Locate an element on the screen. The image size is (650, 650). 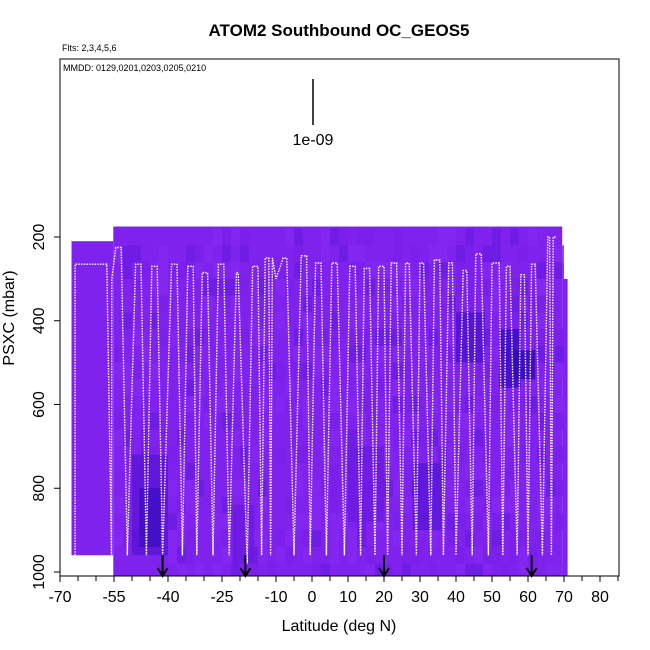
flights-note: Flts: 2,3,4,5,6 is located at coordinates (89, 48).